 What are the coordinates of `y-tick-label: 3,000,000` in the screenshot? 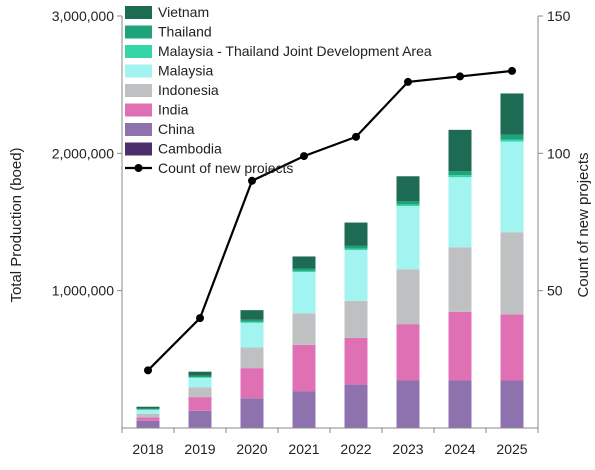 It's located at (83, 16).